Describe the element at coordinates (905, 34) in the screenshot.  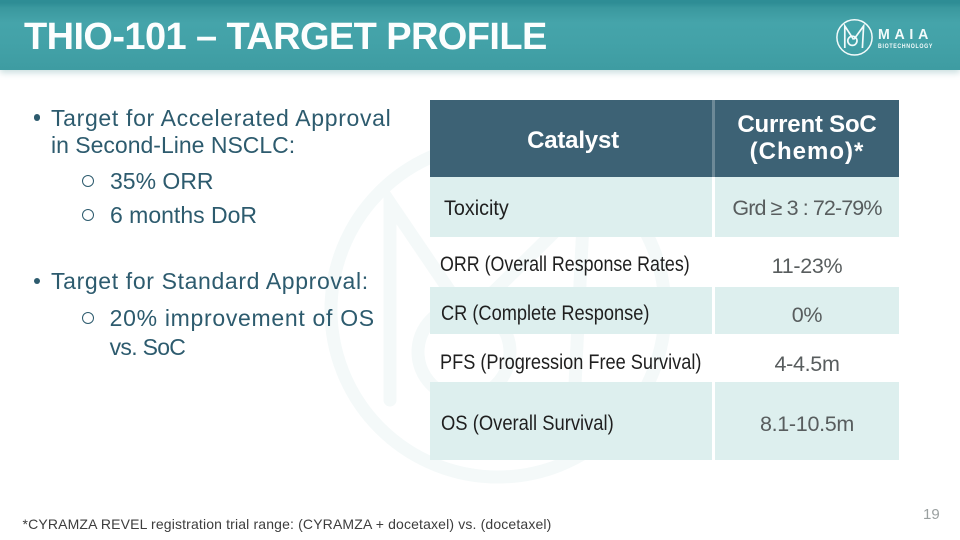
I see `svg-text: MAIA` at that location.